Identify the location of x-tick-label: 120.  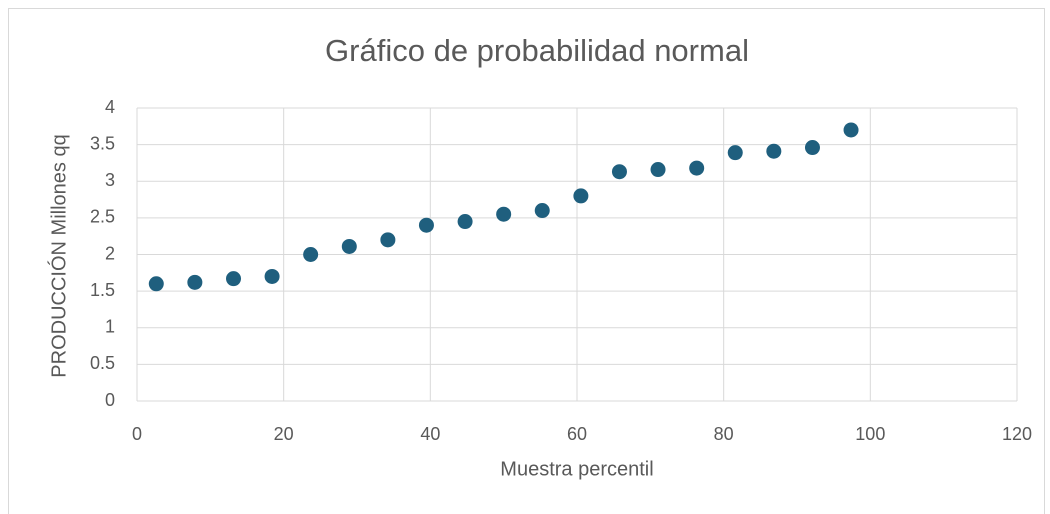
(1017, 434).